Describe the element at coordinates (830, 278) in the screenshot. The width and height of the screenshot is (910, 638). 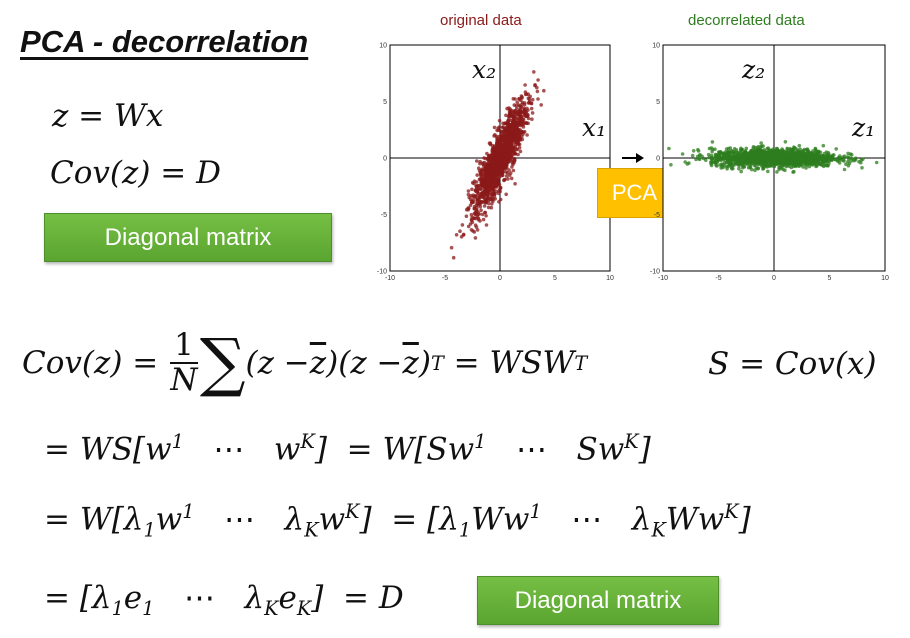
I see `x-tick-label: 5` at that location.